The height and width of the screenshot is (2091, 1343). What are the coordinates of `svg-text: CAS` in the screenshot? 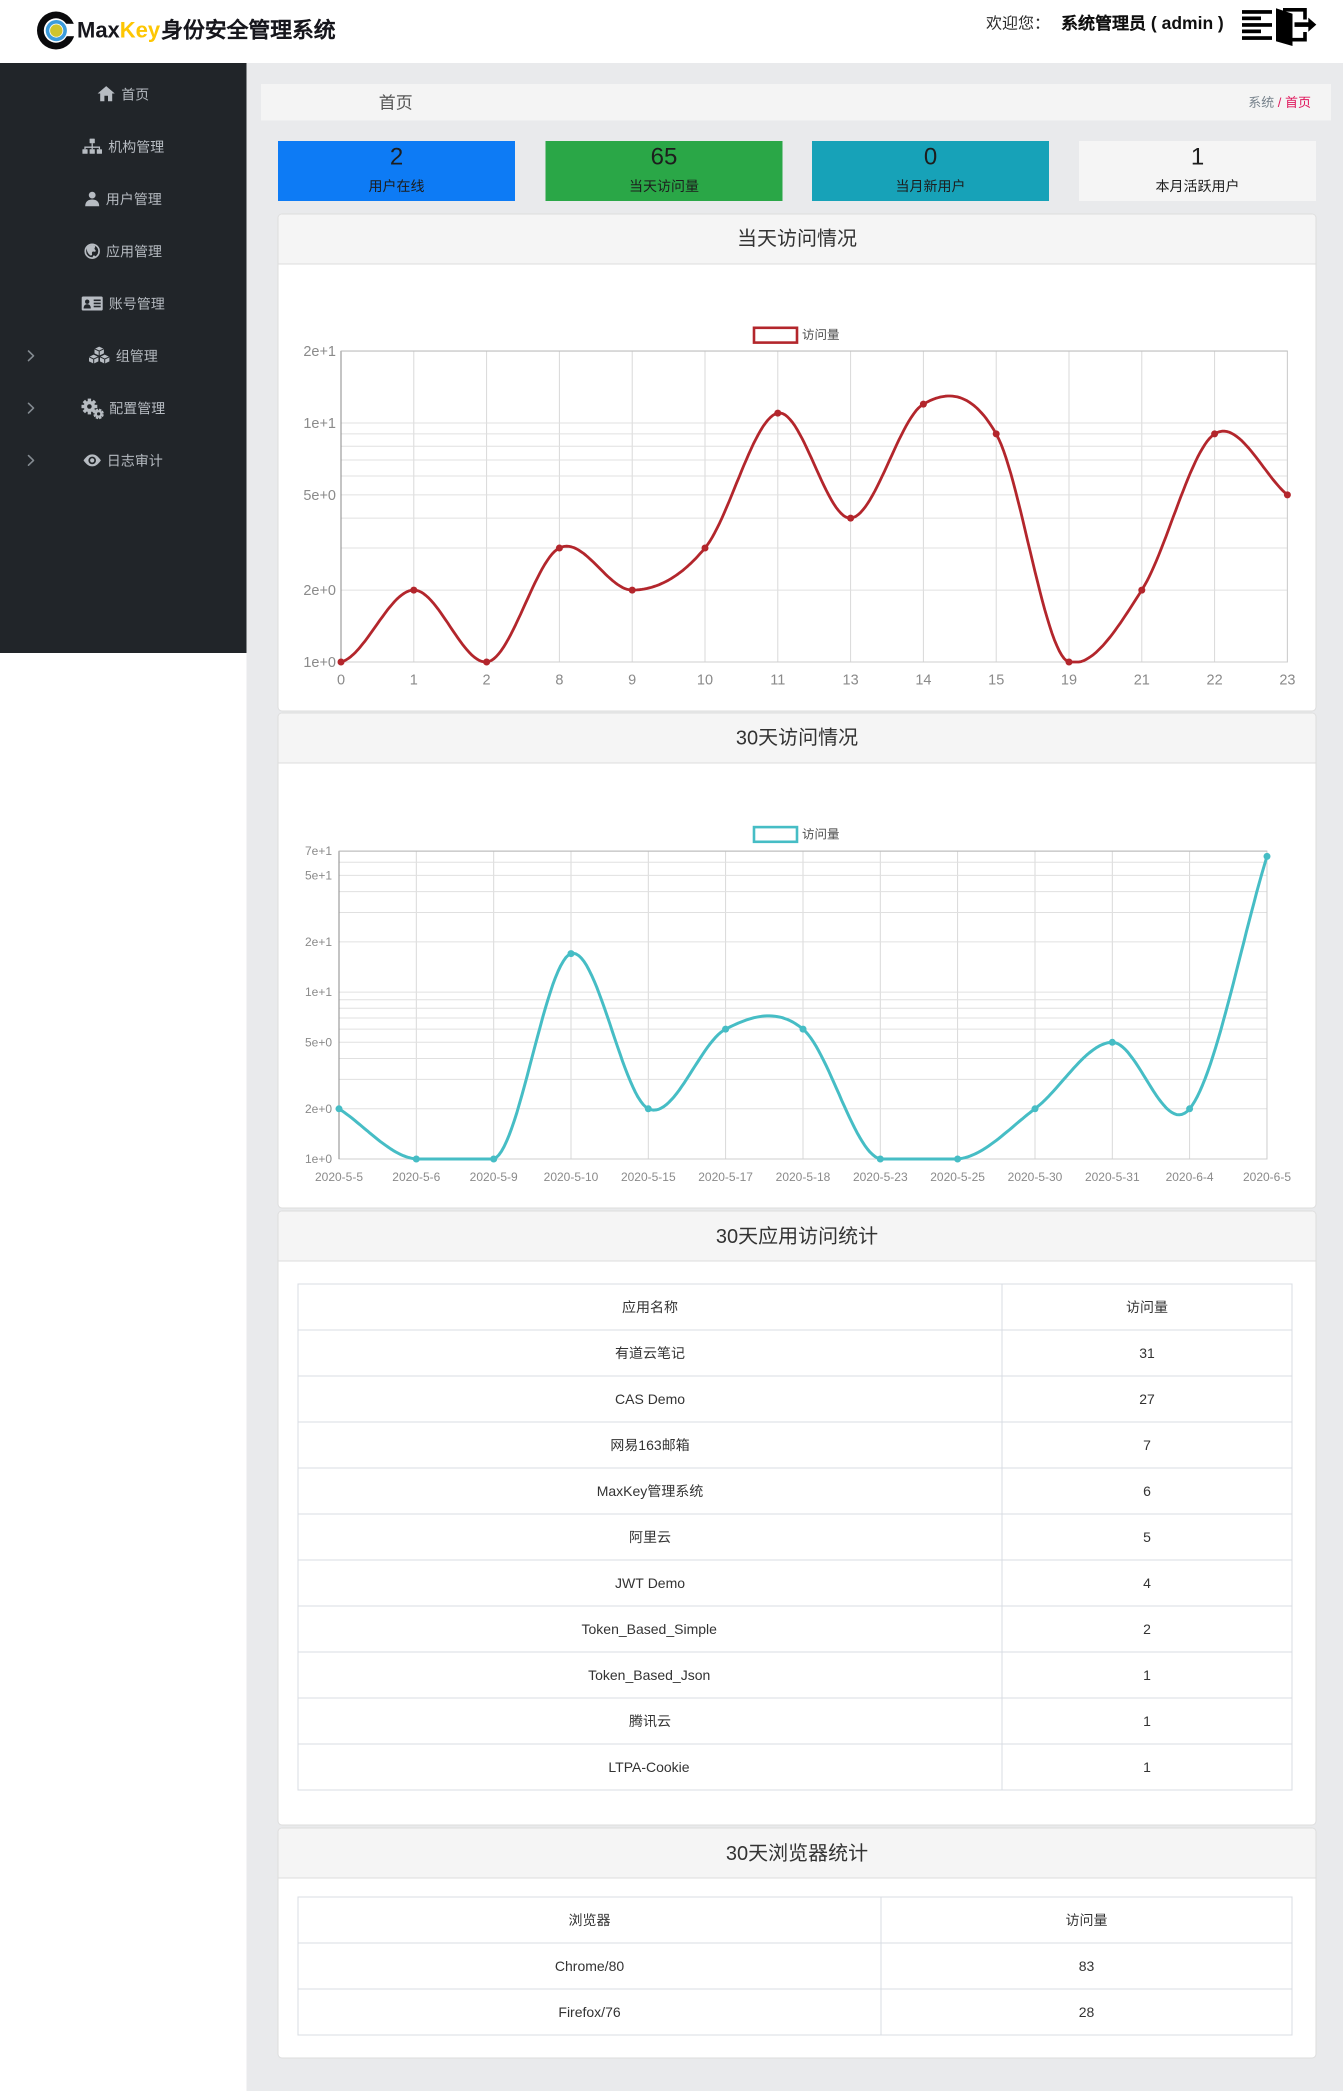 It's located at (629, 1399).